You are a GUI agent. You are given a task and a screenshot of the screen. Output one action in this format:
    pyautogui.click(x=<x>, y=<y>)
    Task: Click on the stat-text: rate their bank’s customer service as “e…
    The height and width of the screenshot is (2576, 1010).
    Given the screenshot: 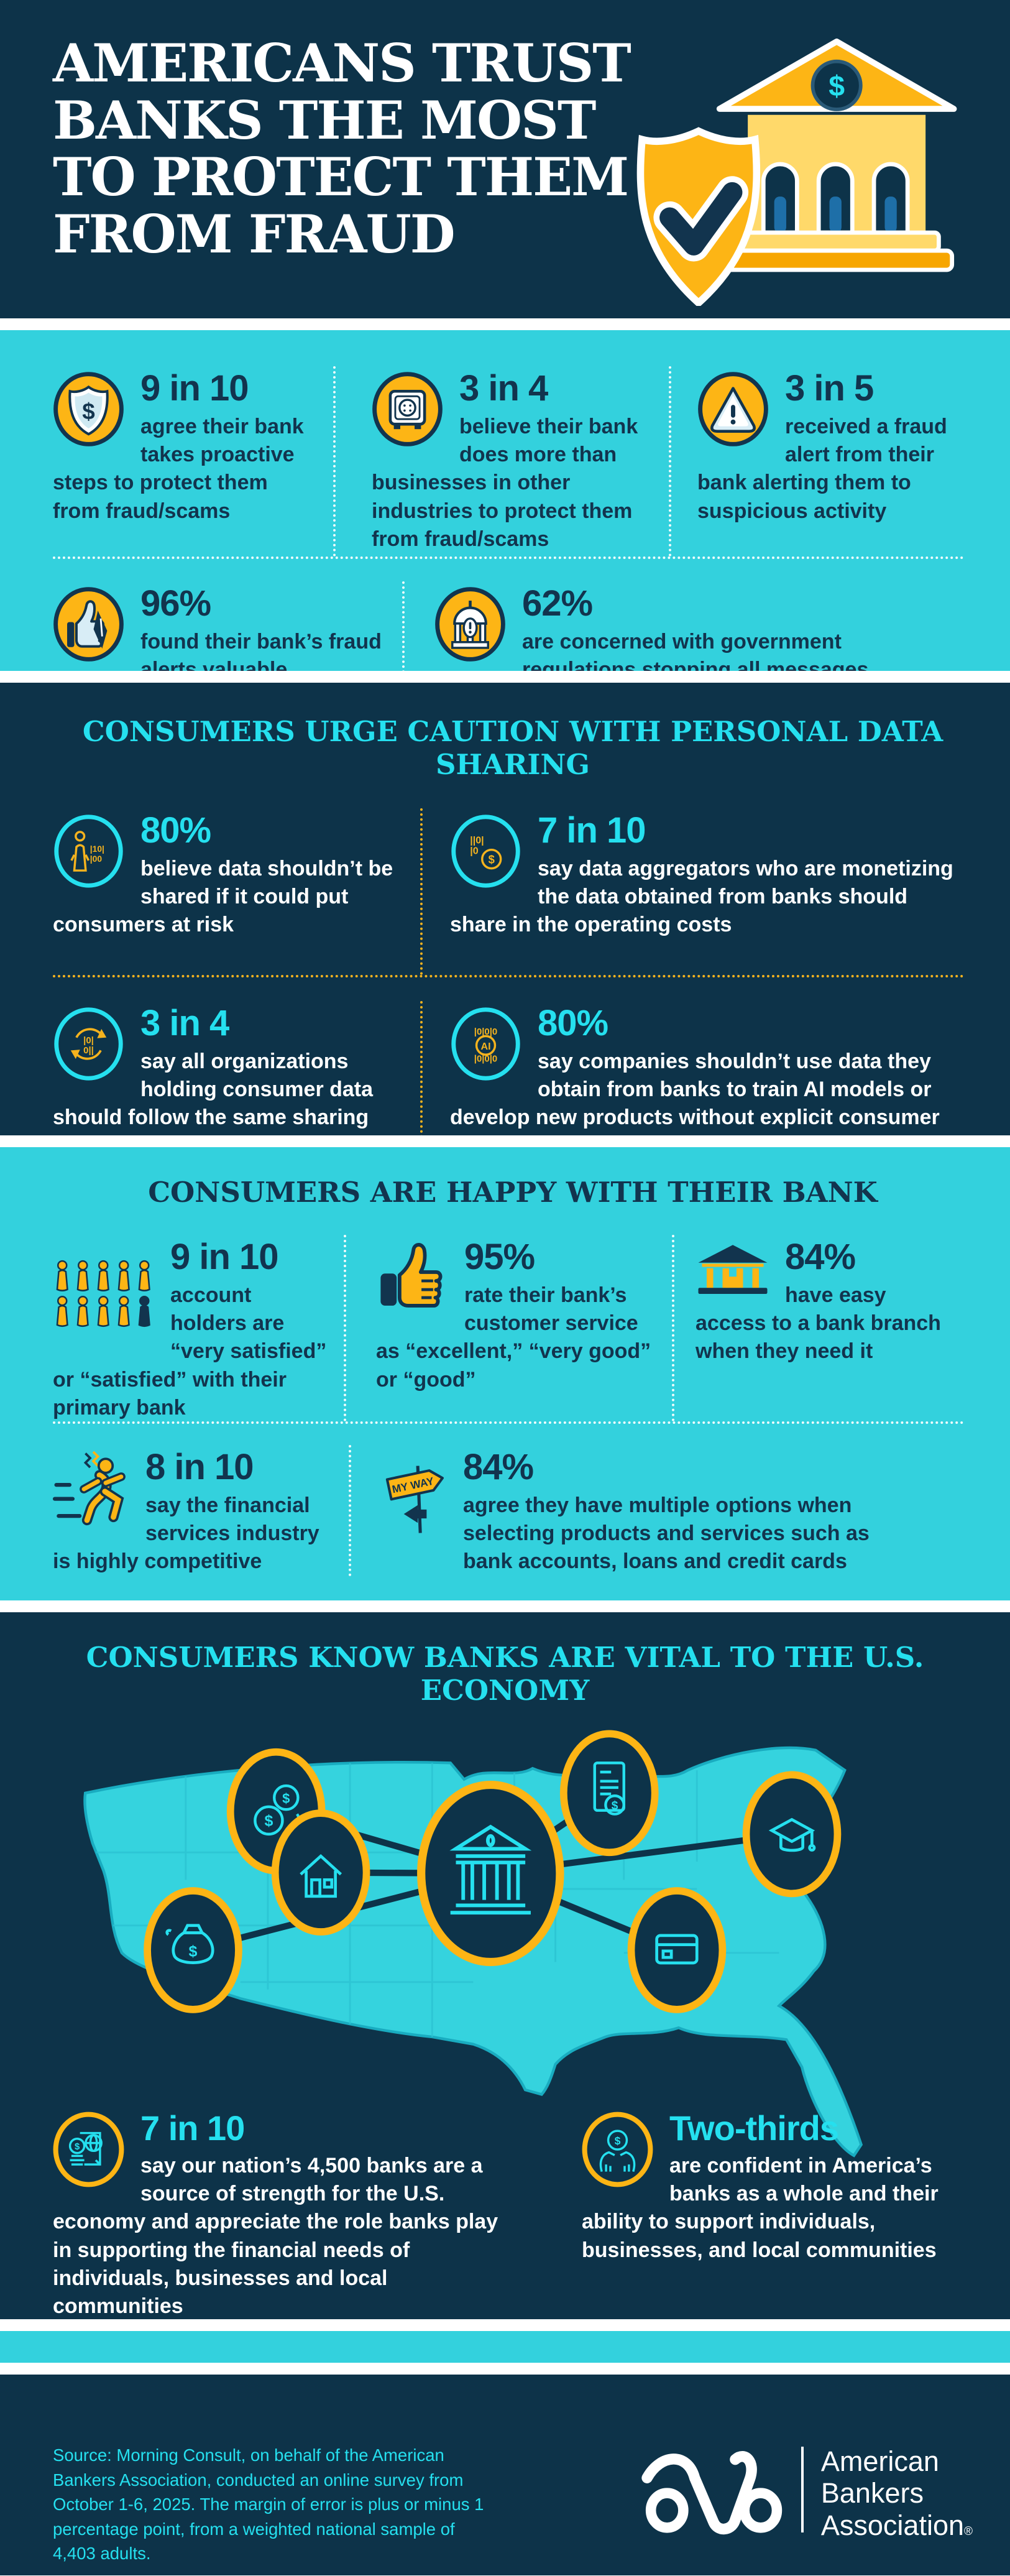 What is the action you would take?
    pyautogui.click(x=513, y=1337)
    